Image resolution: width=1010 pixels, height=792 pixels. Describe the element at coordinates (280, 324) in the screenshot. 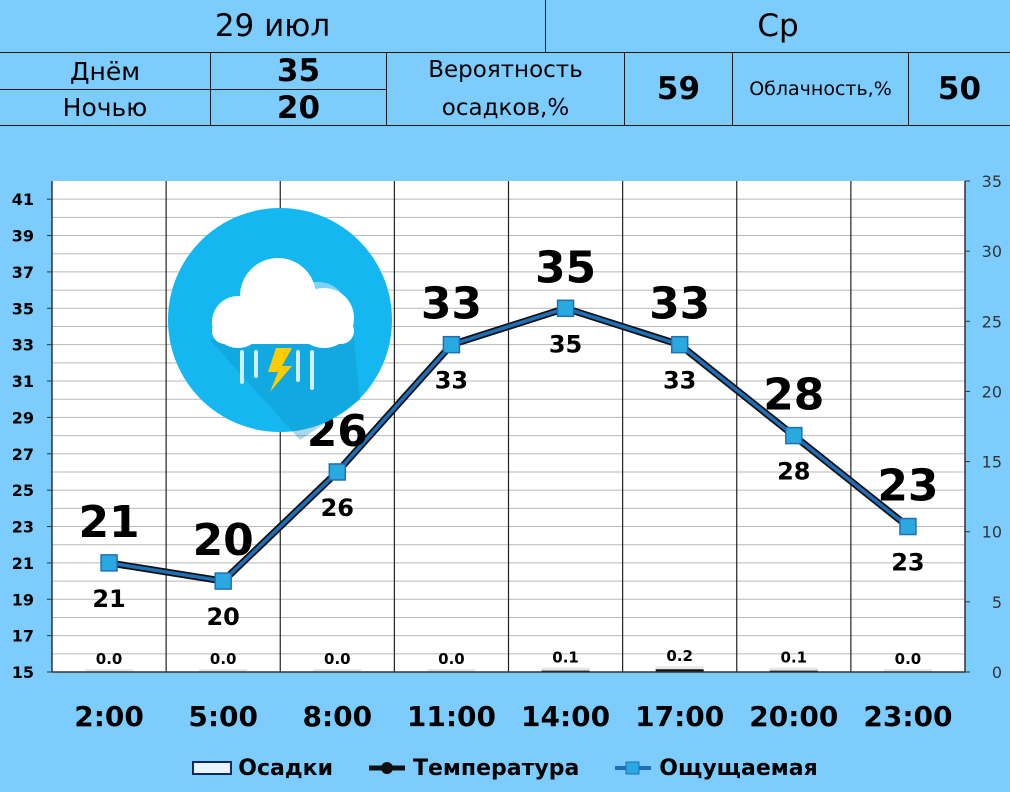

I see `weather-icon` at that location.